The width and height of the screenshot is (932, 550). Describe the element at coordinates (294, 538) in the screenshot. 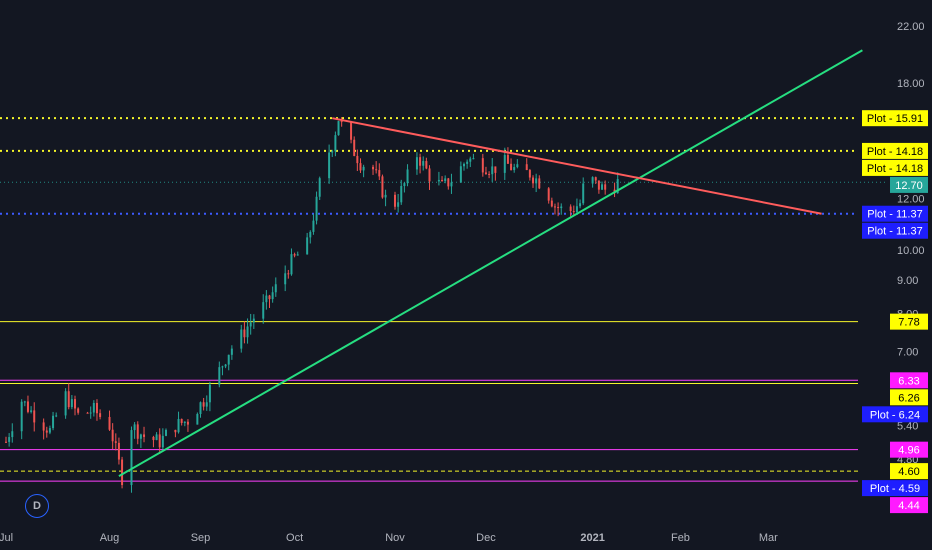

I see `x-tick-label: Oct` at that location.